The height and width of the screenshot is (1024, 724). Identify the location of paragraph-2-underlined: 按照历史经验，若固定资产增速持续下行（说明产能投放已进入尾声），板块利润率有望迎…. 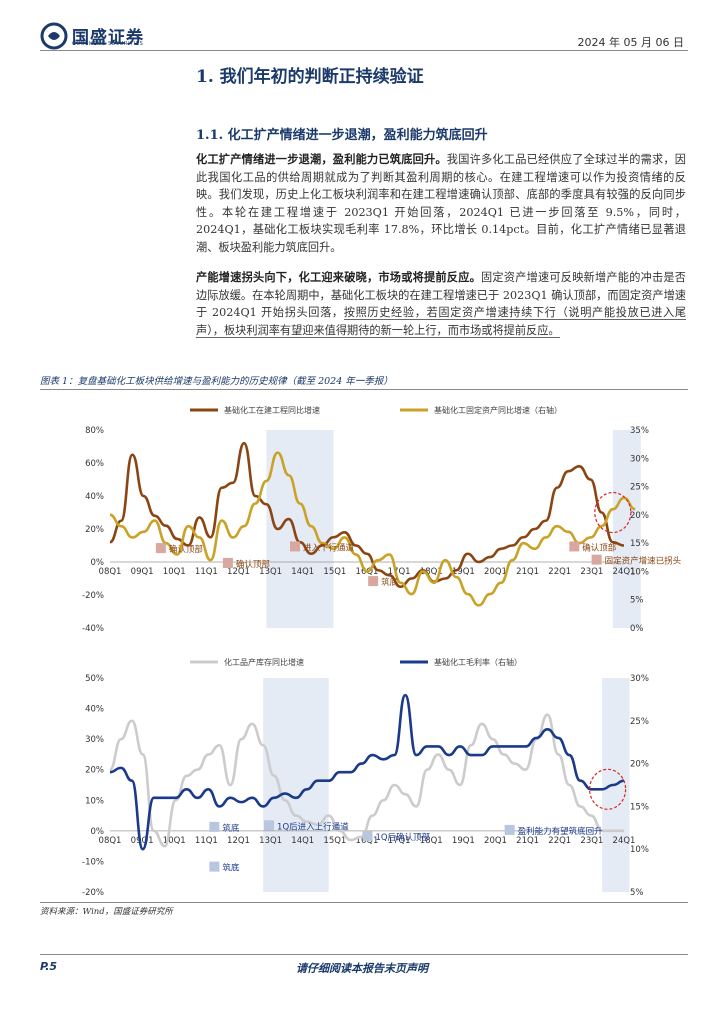
(441, 322).